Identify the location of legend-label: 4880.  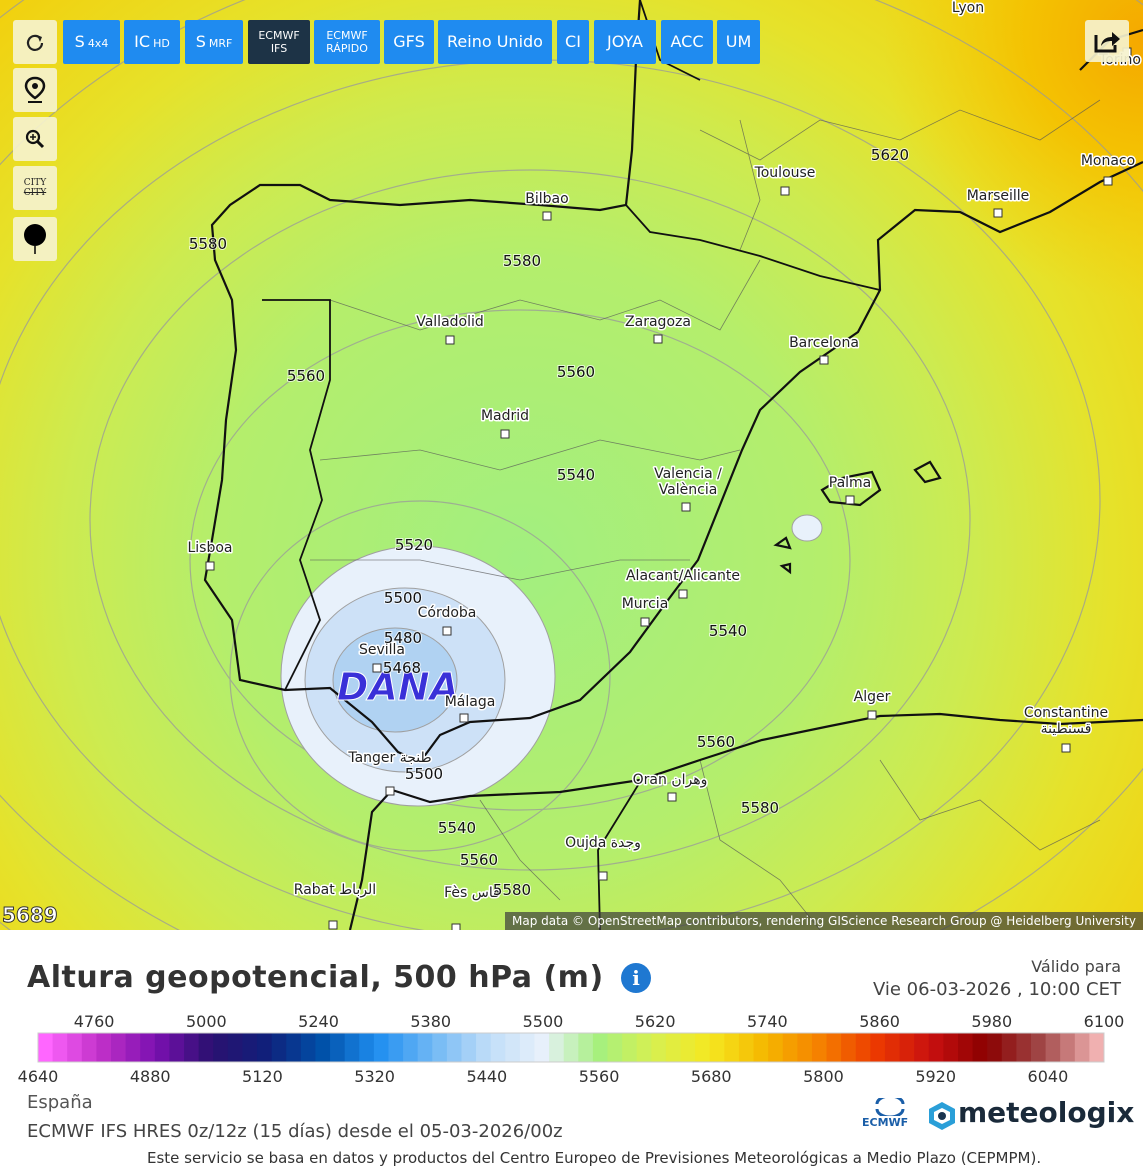
(150, 1076).